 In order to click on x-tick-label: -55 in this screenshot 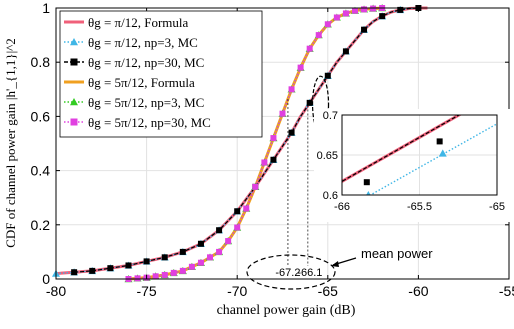, I will do `click(506, 291)`.